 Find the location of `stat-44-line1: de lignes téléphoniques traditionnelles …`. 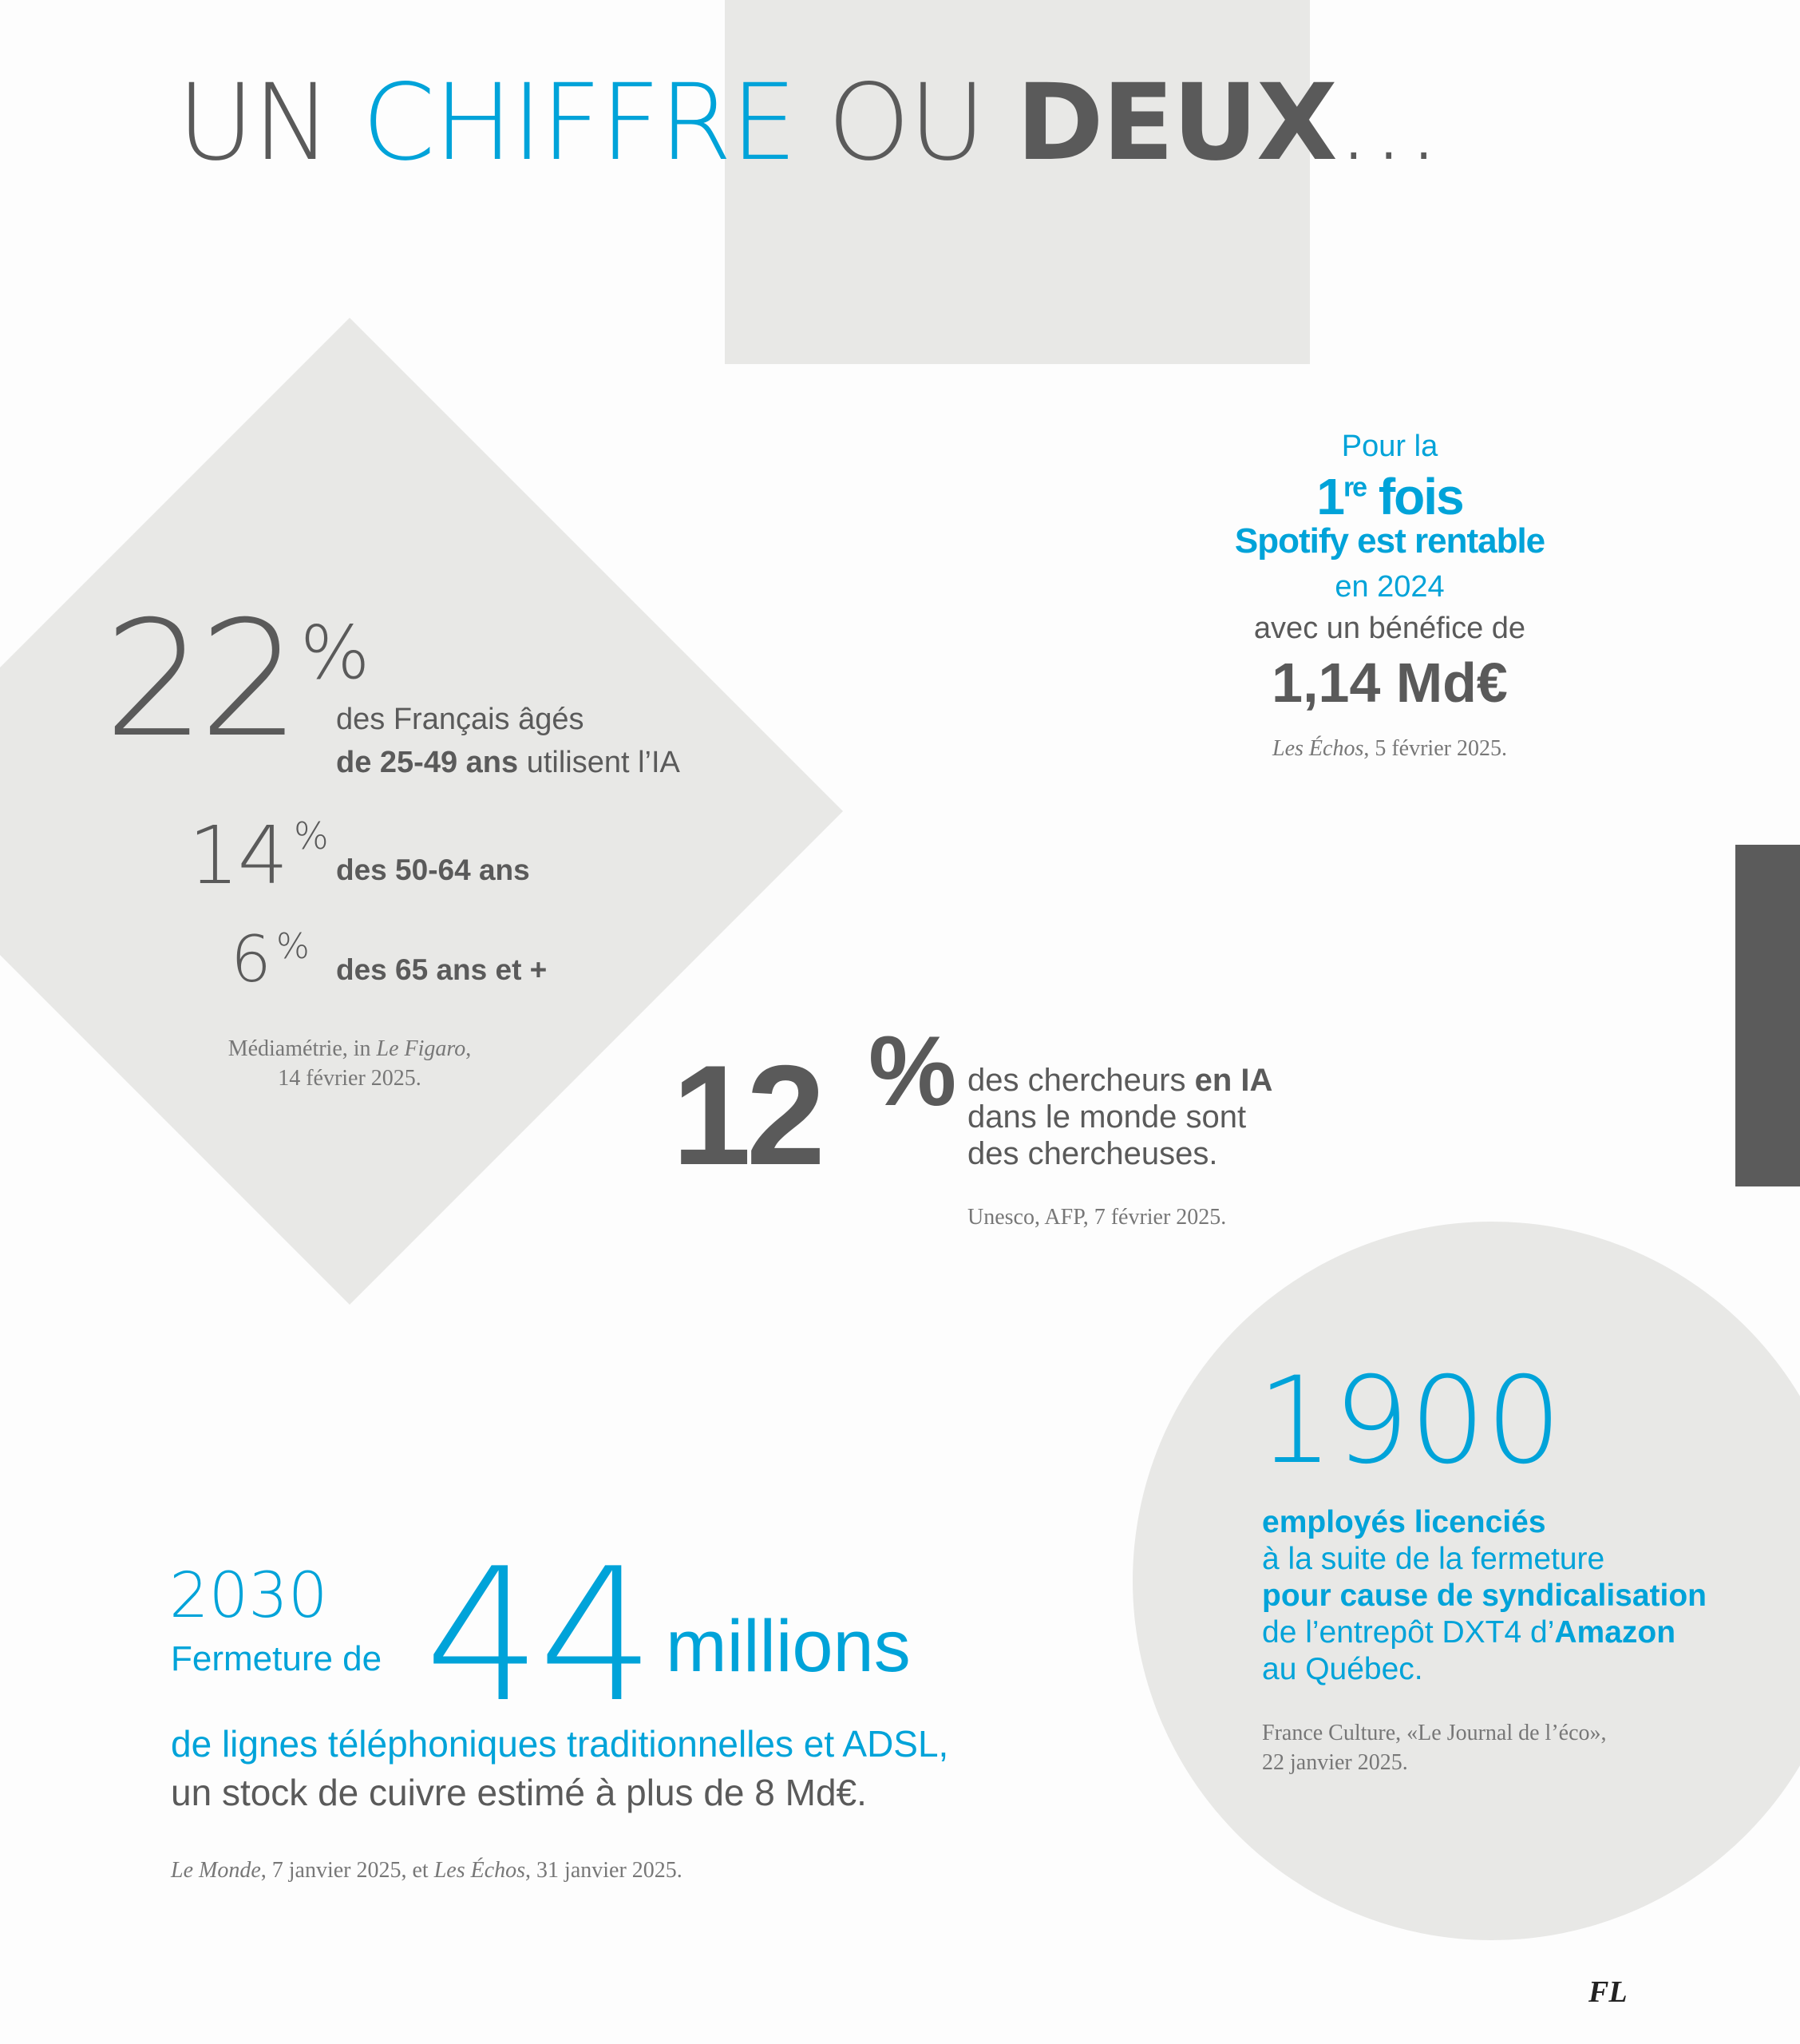

stat-44-line1: de lignes téléphoniques traditionnelles … is located at coordinates (560, 1744).